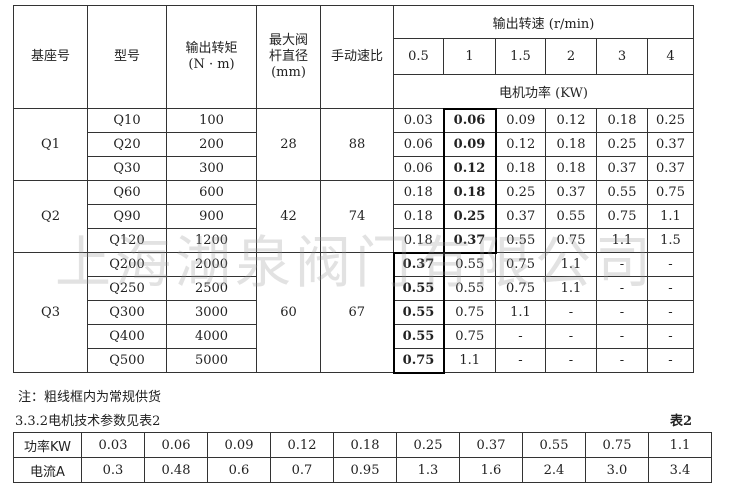 The image size is (749, 488). What do you see at coordinates (211, 120) in the screenshot?
I see `torque-cell: 100` at bounding box center [211, 120].